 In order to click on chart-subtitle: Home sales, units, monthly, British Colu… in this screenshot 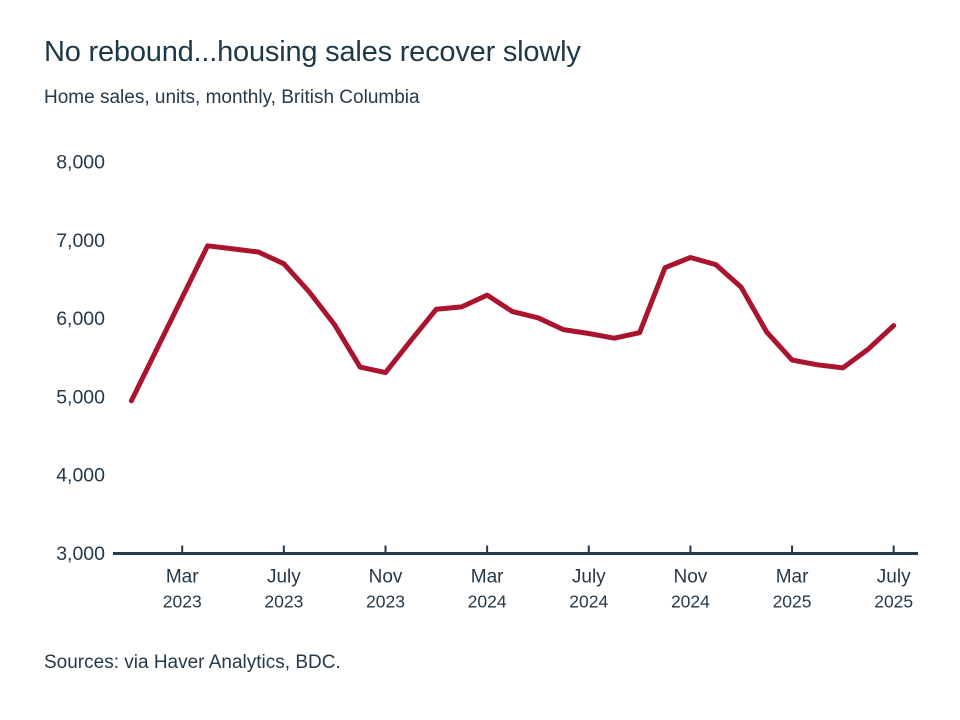, I will do `click(232, 97)`.